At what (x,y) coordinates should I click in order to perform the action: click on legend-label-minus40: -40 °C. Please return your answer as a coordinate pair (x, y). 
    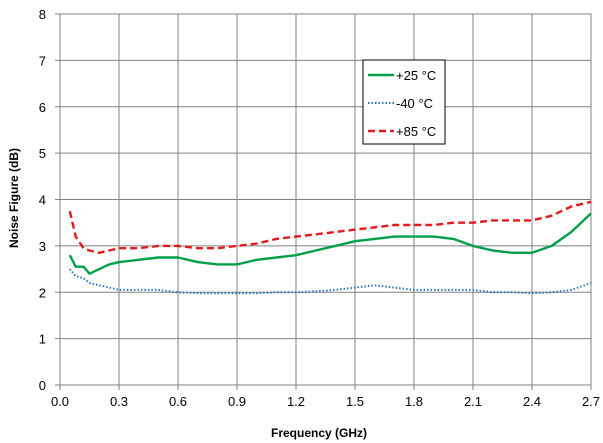
    Looking at the image, I should click on (414, 103).